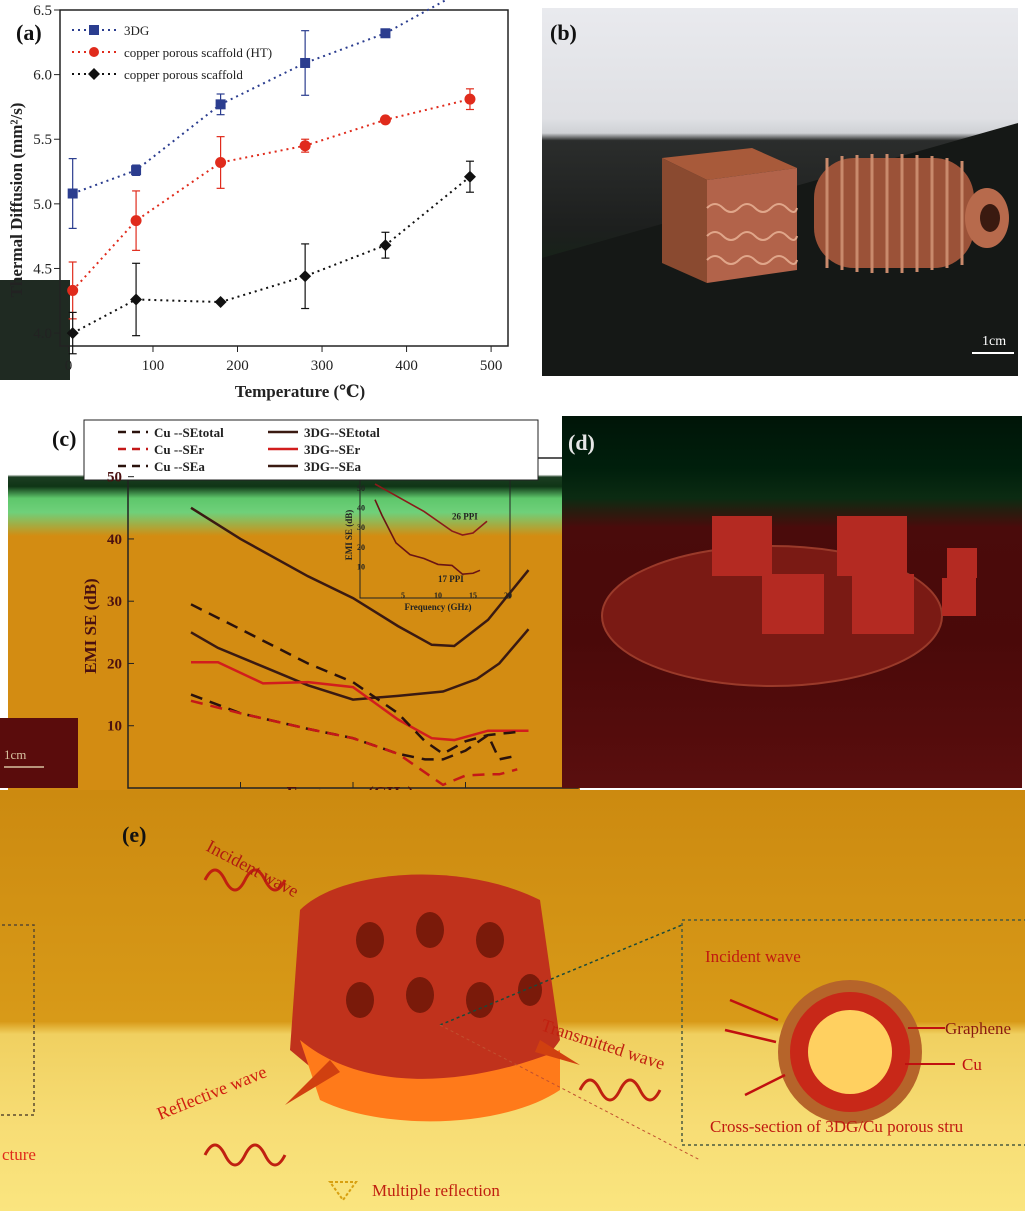  I want to click on cross-section-caption: Cross-section of 3DG/Cu porous stru, so click(837, 1126).